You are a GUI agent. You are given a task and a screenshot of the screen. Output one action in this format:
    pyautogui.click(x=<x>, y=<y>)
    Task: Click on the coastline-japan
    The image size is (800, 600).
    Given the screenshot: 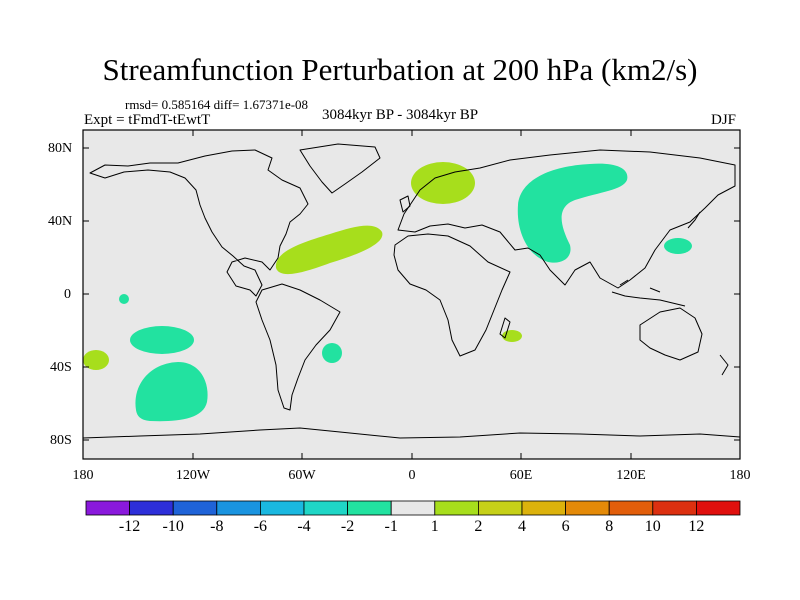 What is the action you would take?
    pyautogui.click(x=694, y=220)
    